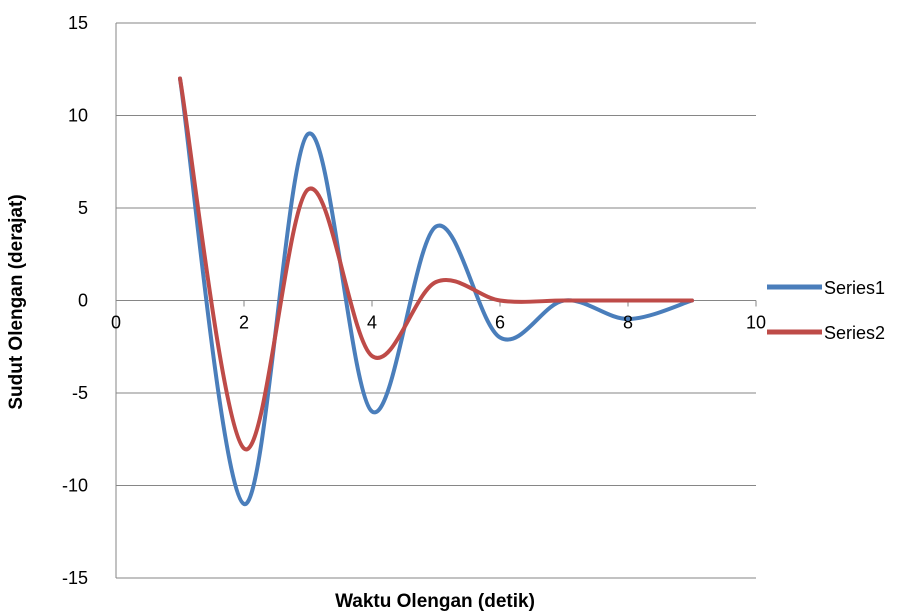 The image size is (904, 613). Describe the element at coordinates (78, 23) in the screenshot. I see `y-tick-label: 15` at that location.